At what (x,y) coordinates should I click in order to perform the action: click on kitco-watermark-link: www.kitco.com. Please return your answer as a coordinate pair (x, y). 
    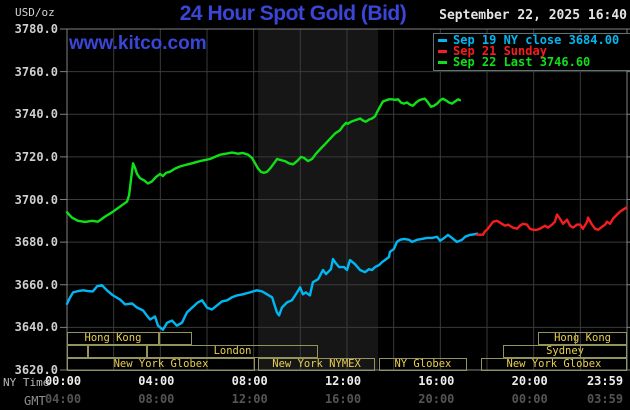
    Looking at the image, I should click on (138, 43).